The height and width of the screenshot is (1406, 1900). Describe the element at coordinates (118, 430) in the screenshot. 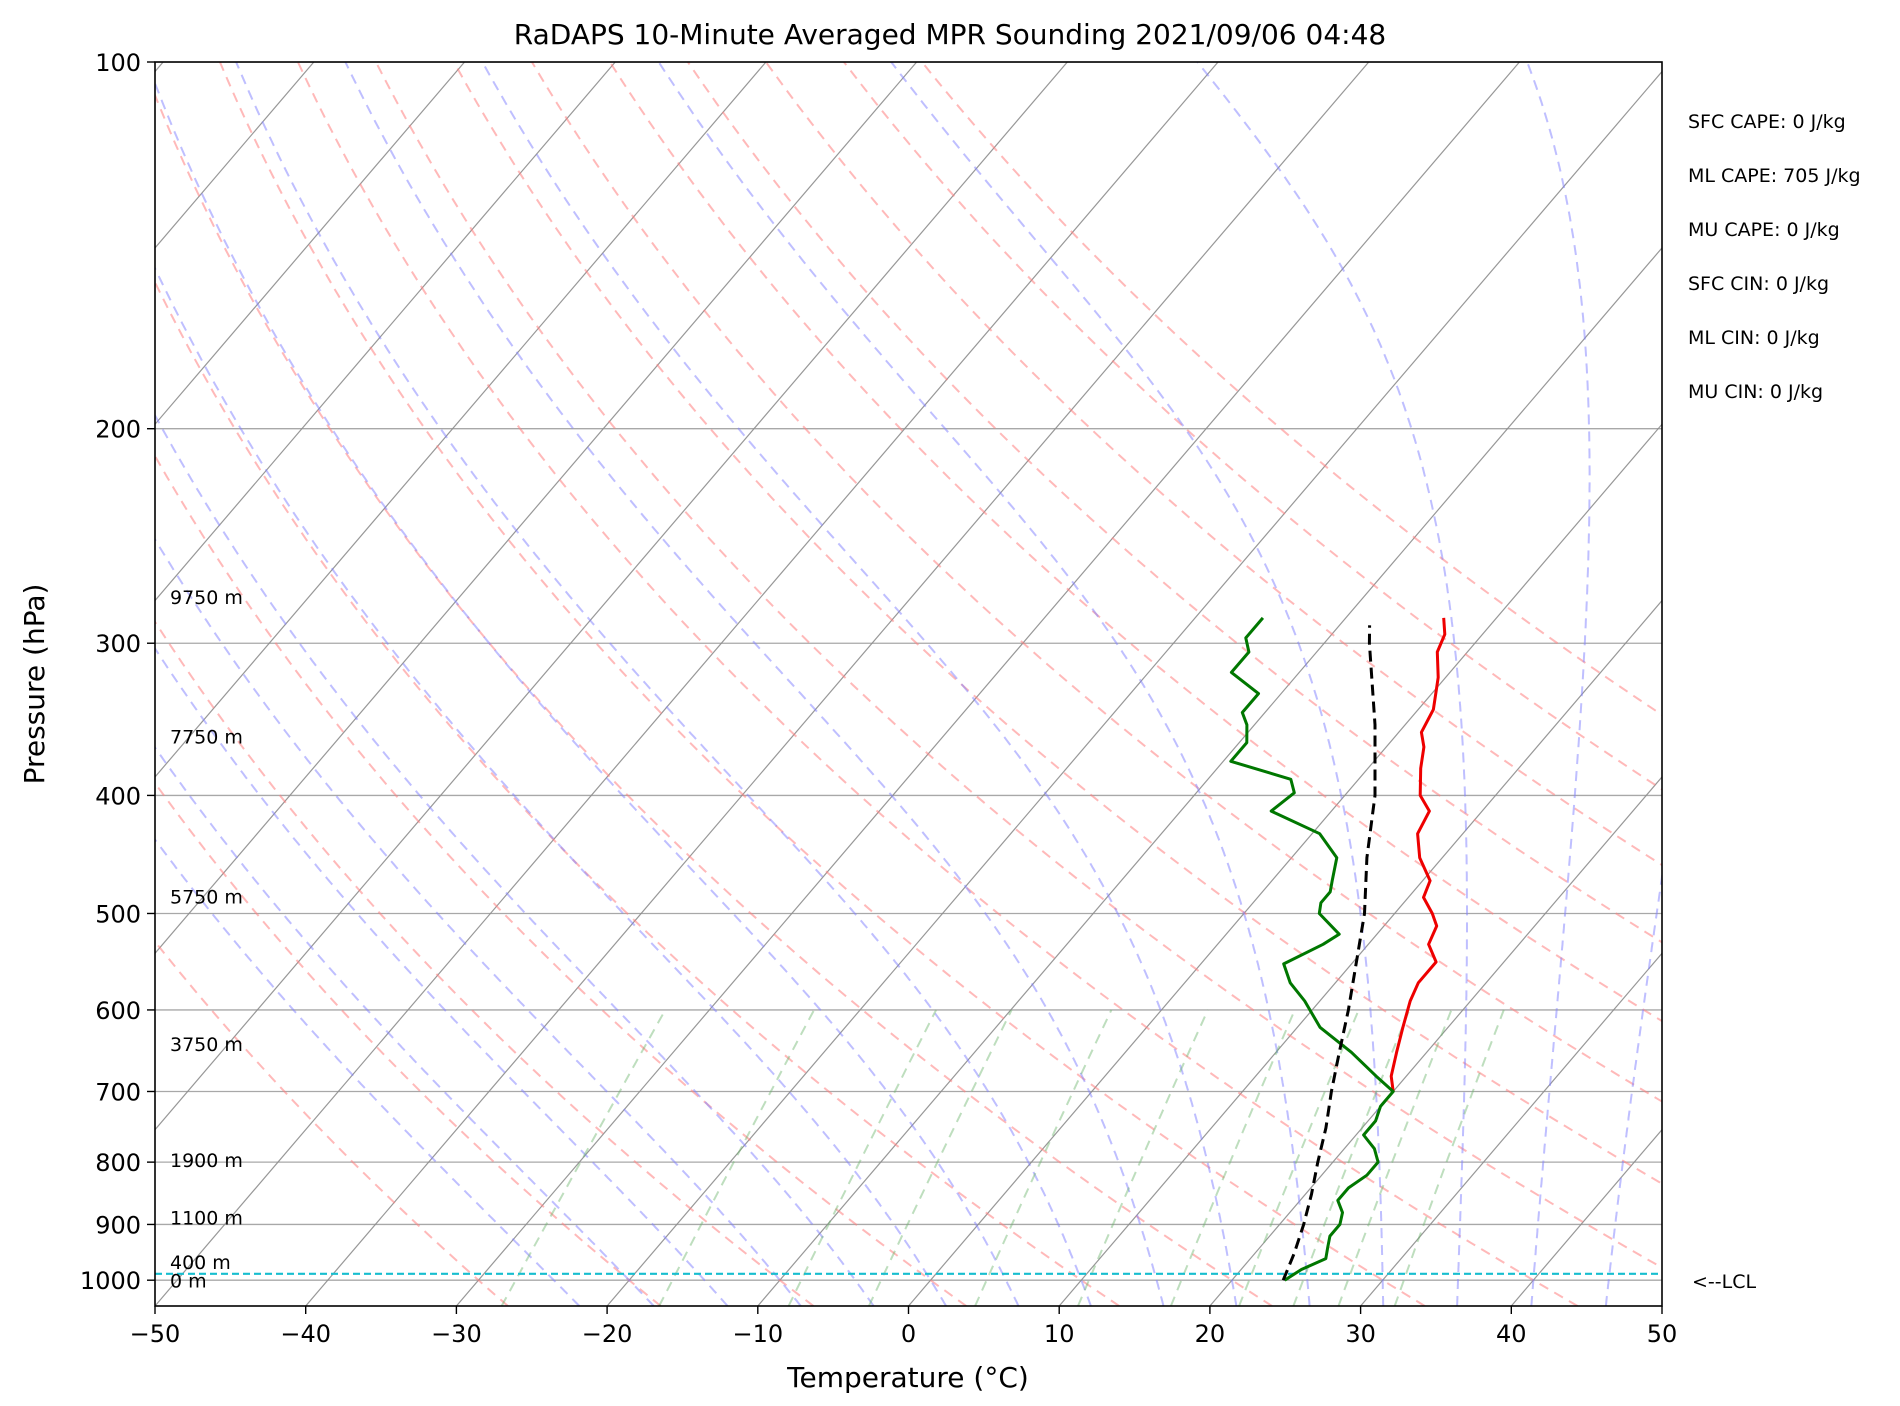

I see `y-tick-label: 200` at that location.